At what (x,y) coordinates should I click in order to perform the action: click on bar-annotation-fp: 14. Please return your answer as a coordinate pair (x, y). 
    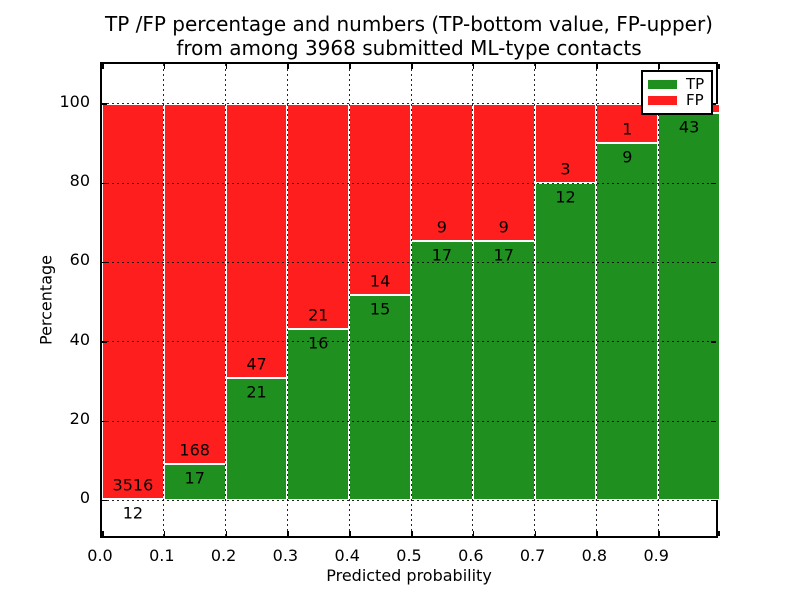
    Looking at the image, I should click on (380, 281).